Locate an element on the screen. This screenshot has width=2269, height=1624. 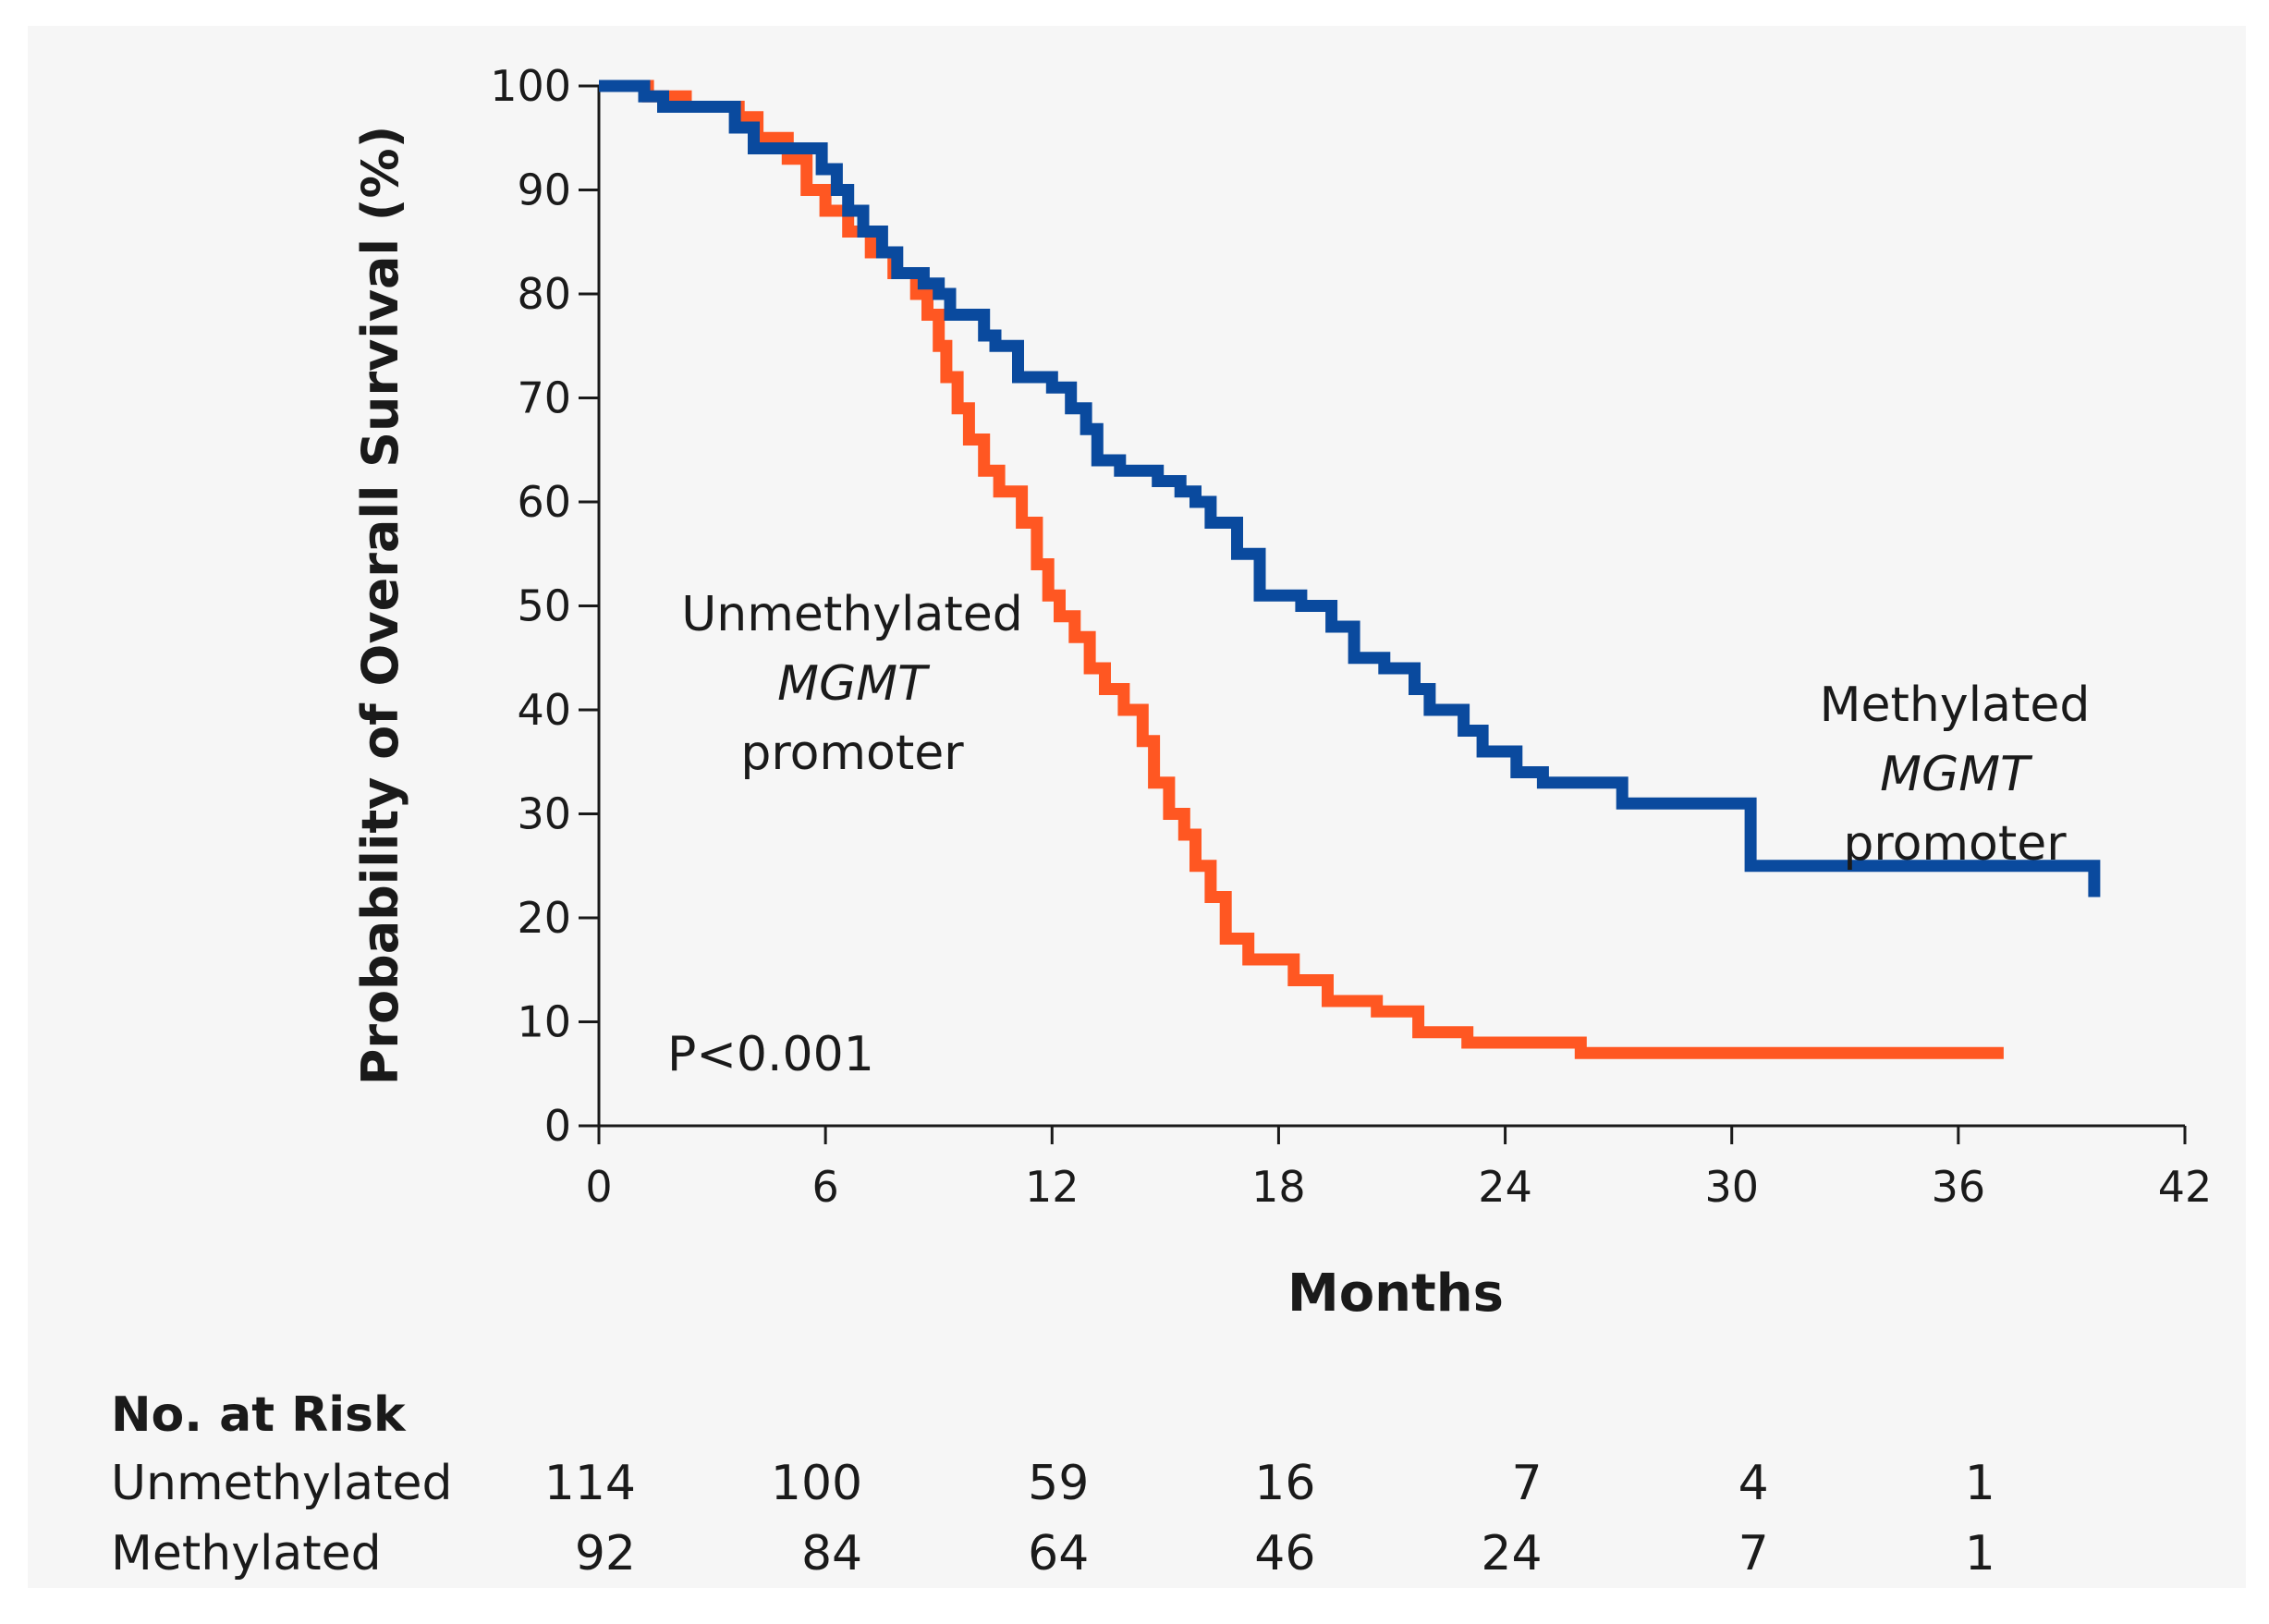
unmethylated-label-line-2: MGMT is located at coordinates (854, 684).